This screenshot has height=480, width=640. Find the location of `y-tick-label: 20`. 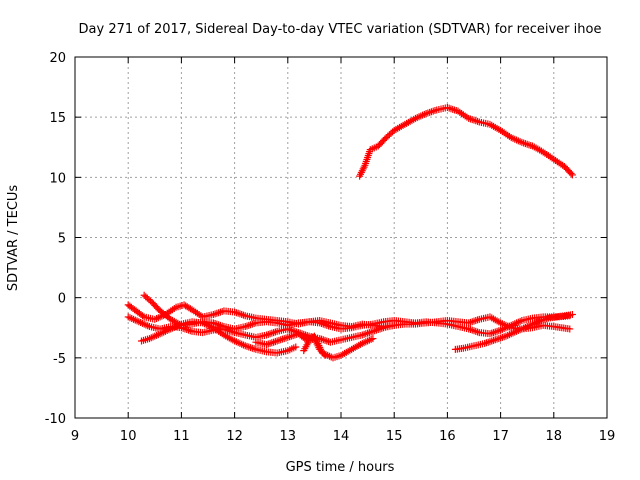

y-tick-label: 20 is located at coordinates (57, 58).